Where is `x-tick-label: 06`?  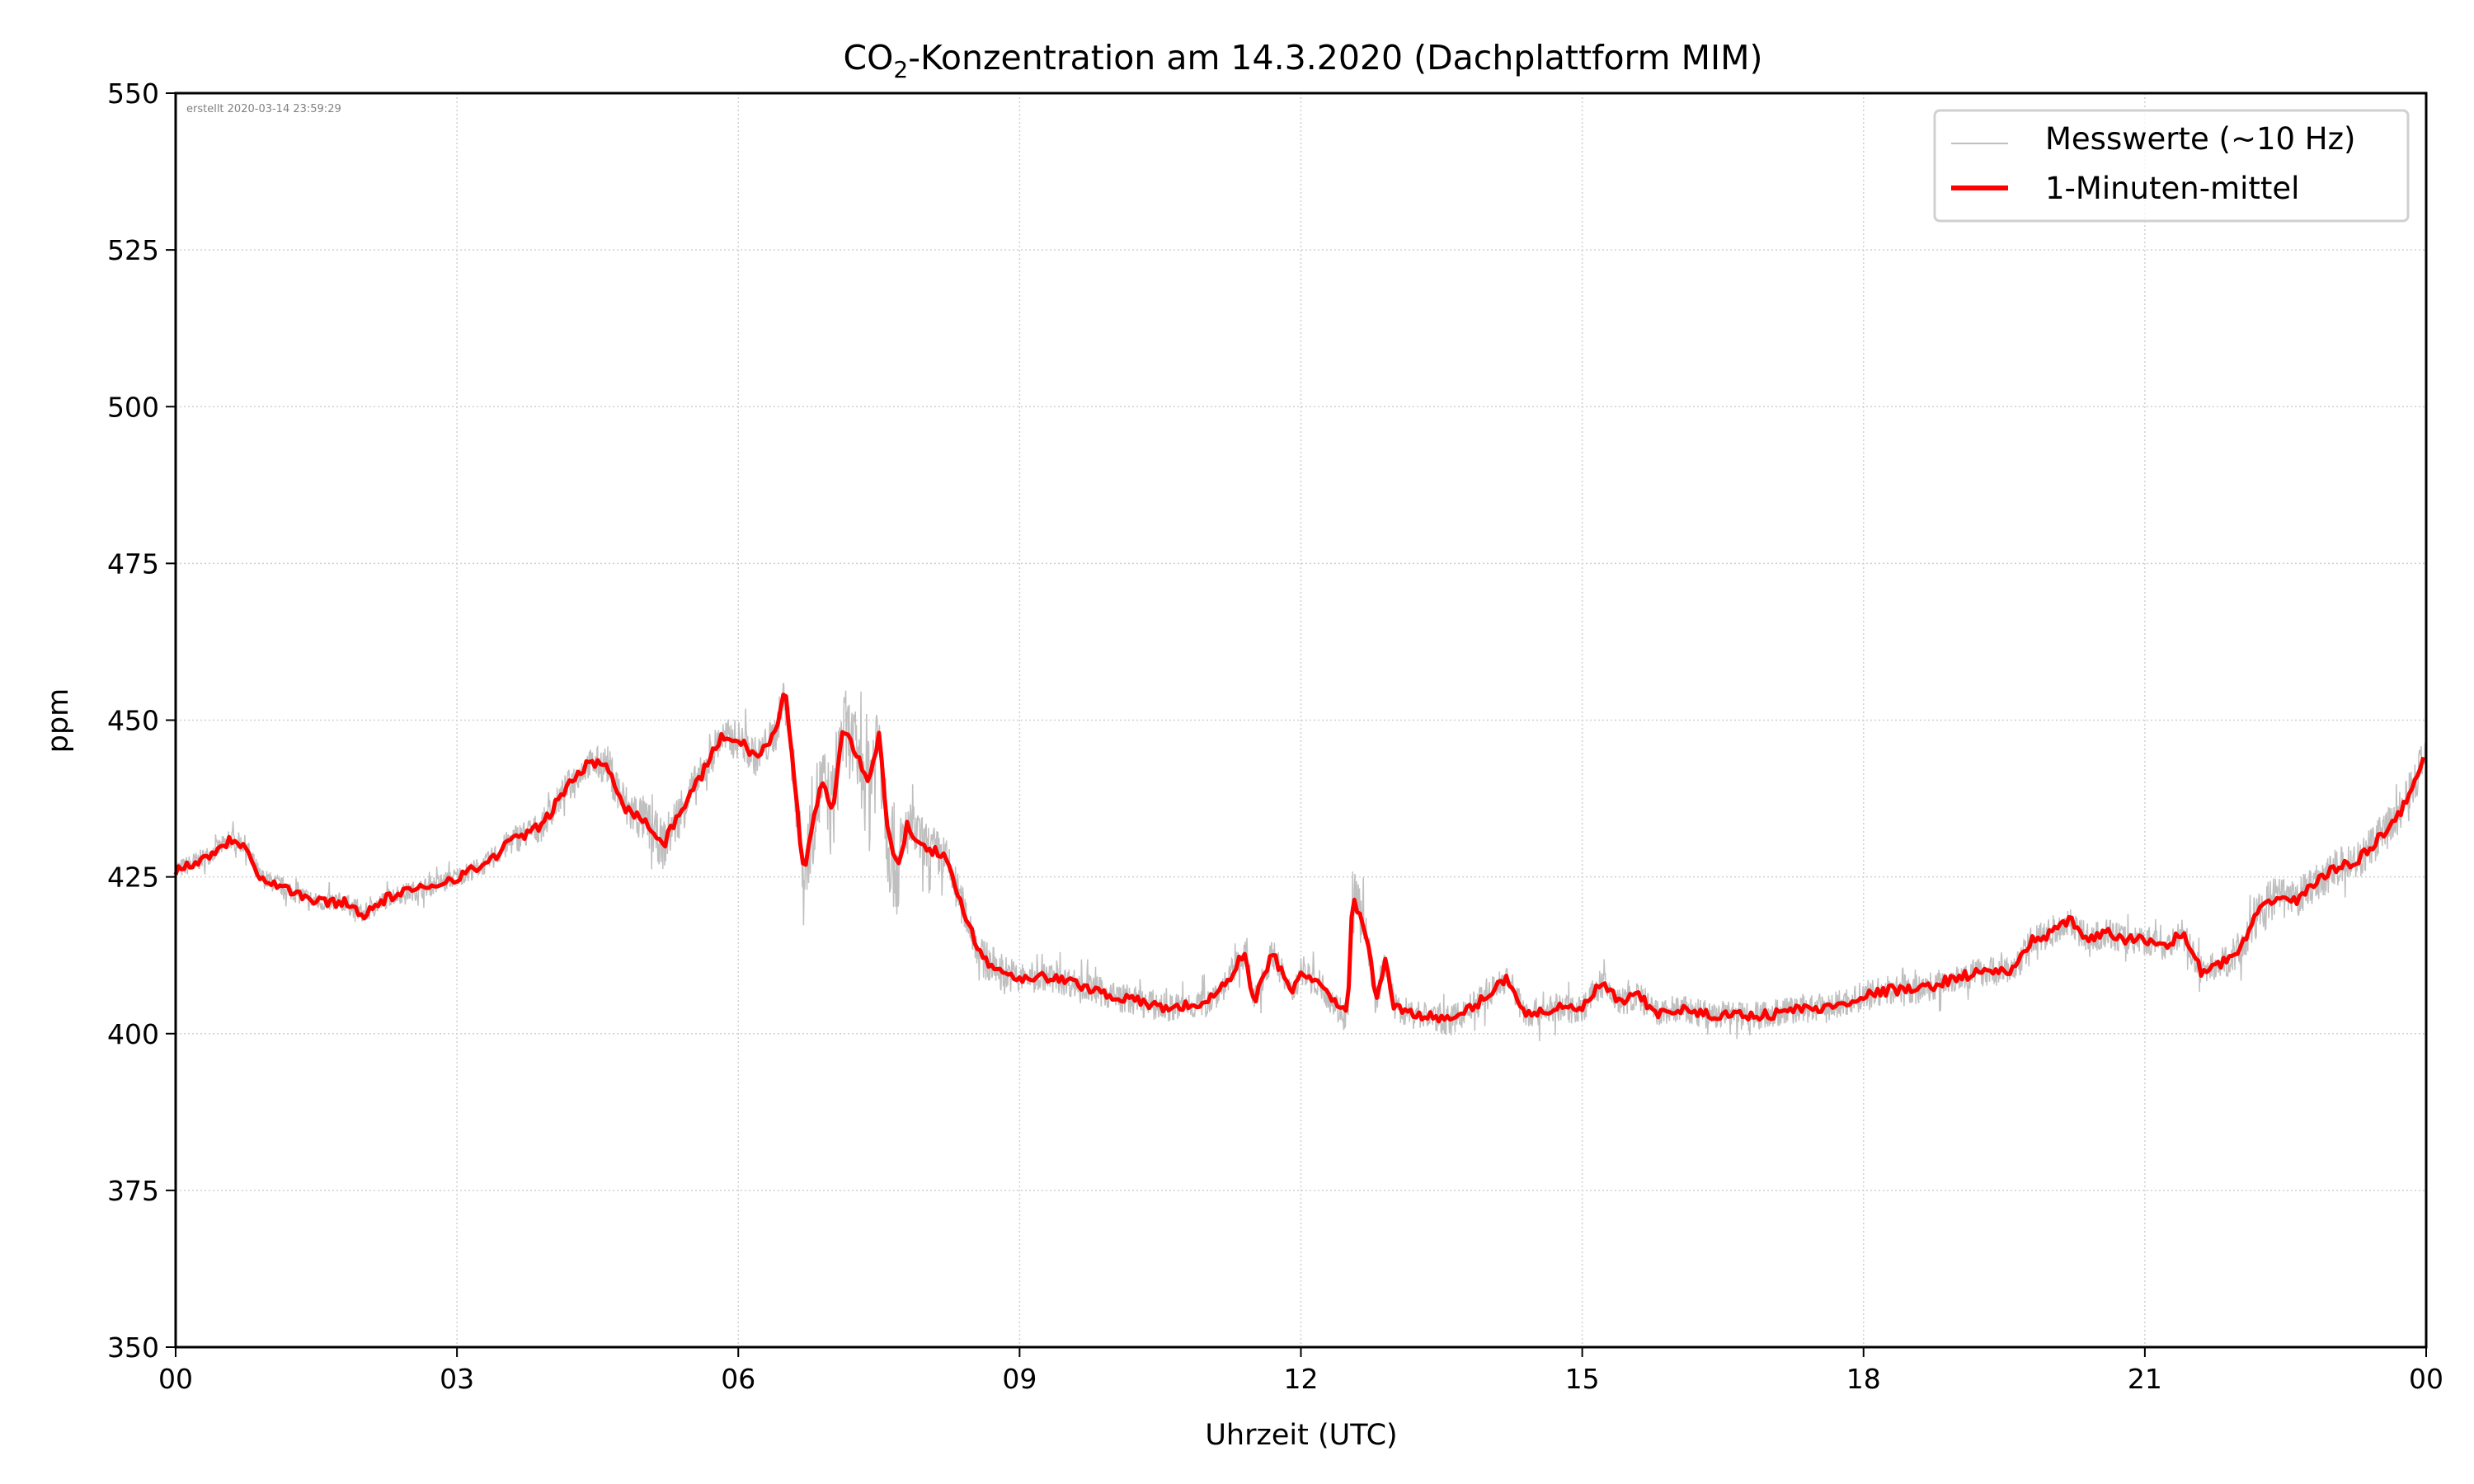 x-tick-label: 06 is located at coordinates (738, 1379).